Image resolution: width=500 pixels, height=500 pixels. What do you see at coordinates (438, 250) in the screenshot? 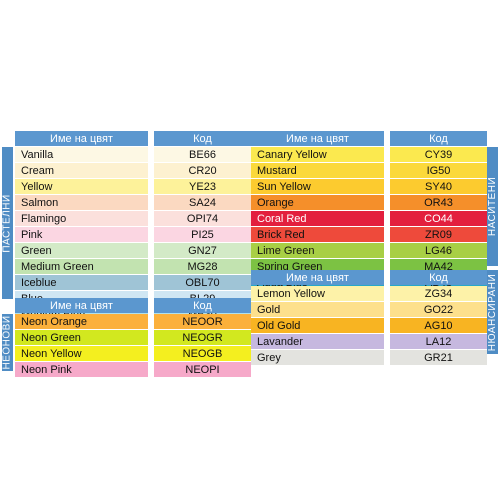
I see `color-code: LG46` at bounding box center [438, 250].